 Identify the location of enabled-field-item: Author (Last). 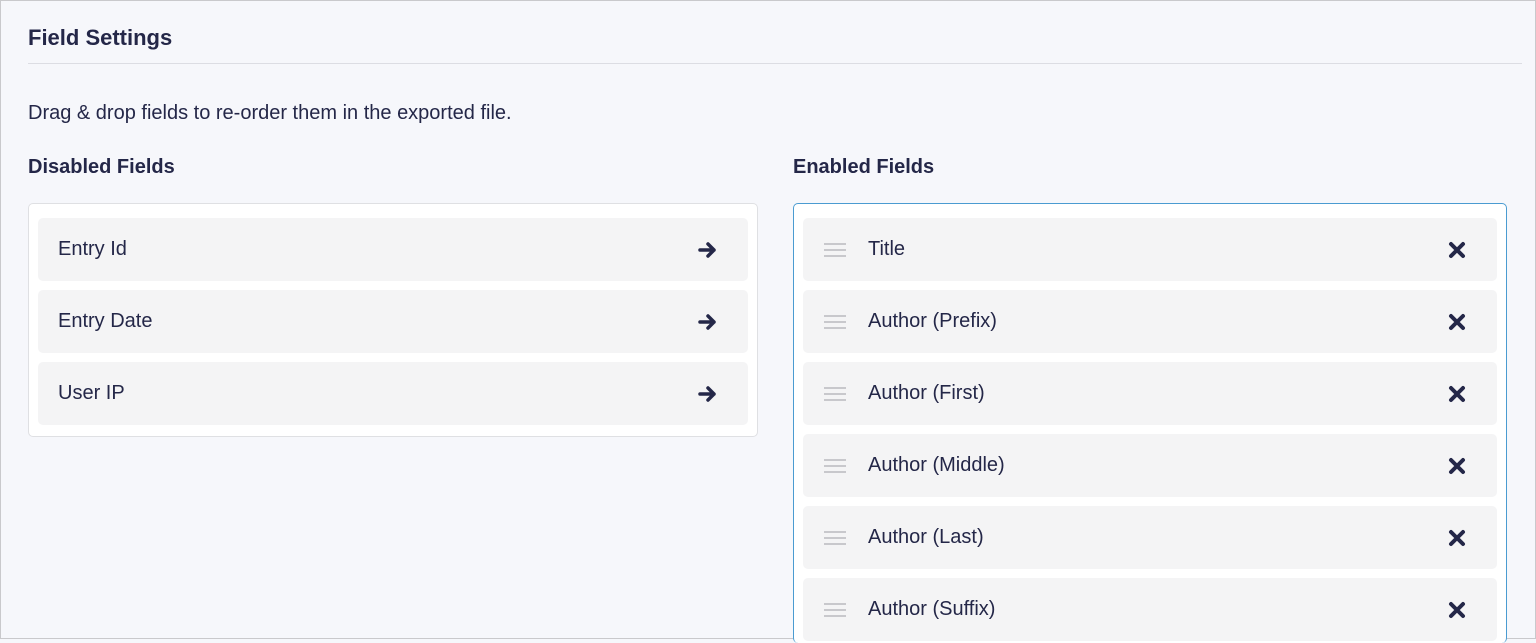
(1150, 537).